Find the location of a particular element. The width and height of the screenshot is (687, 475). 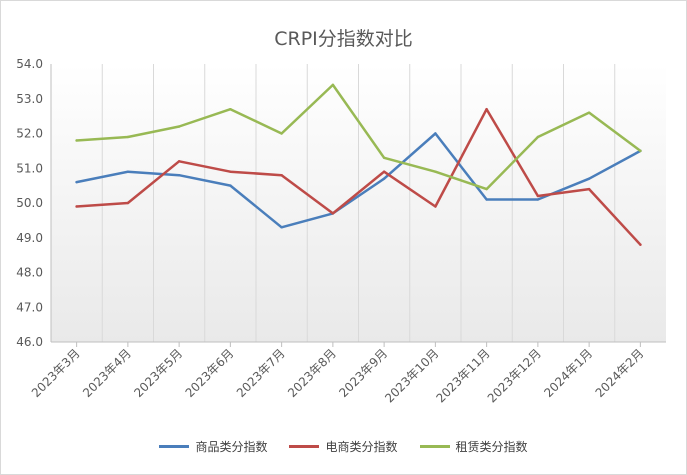

y-tick-label: 48.0 is located at coordinates (29, 273).